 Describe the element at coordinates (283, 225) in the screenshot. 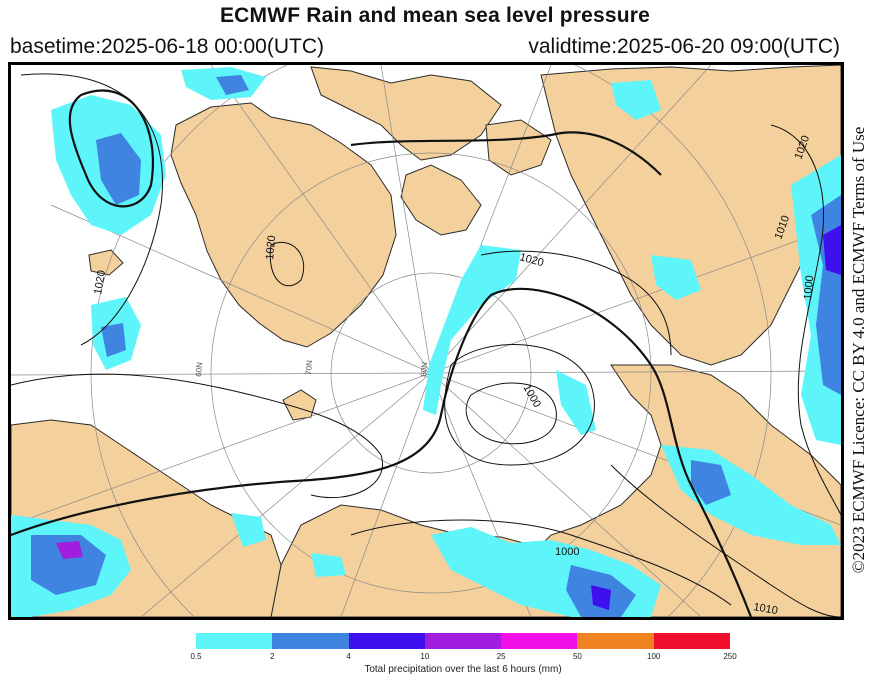

I see `land-greenland` at that location.